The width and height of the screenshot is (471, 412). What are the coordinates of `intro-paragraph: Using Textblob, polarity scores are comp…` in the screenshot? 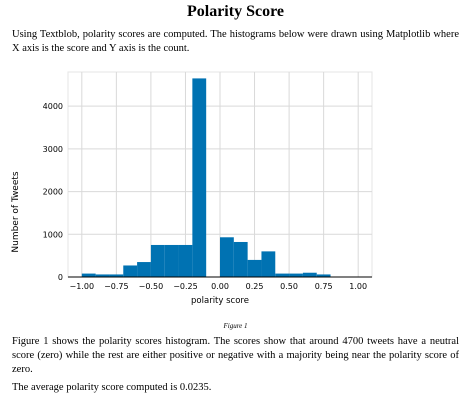 It's located at (235, 41).